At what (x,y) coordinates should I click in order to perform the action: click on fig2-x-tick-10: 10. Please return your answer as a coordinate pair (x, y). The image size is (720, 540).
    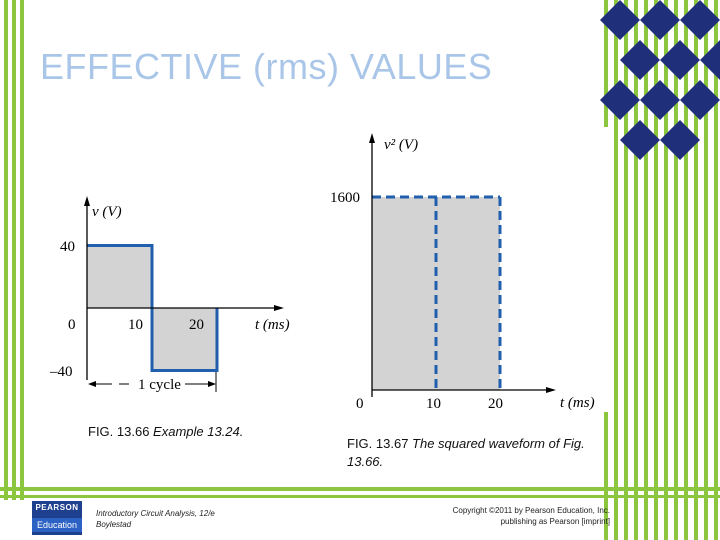
    Looking at the image, I should click on (433, 404).